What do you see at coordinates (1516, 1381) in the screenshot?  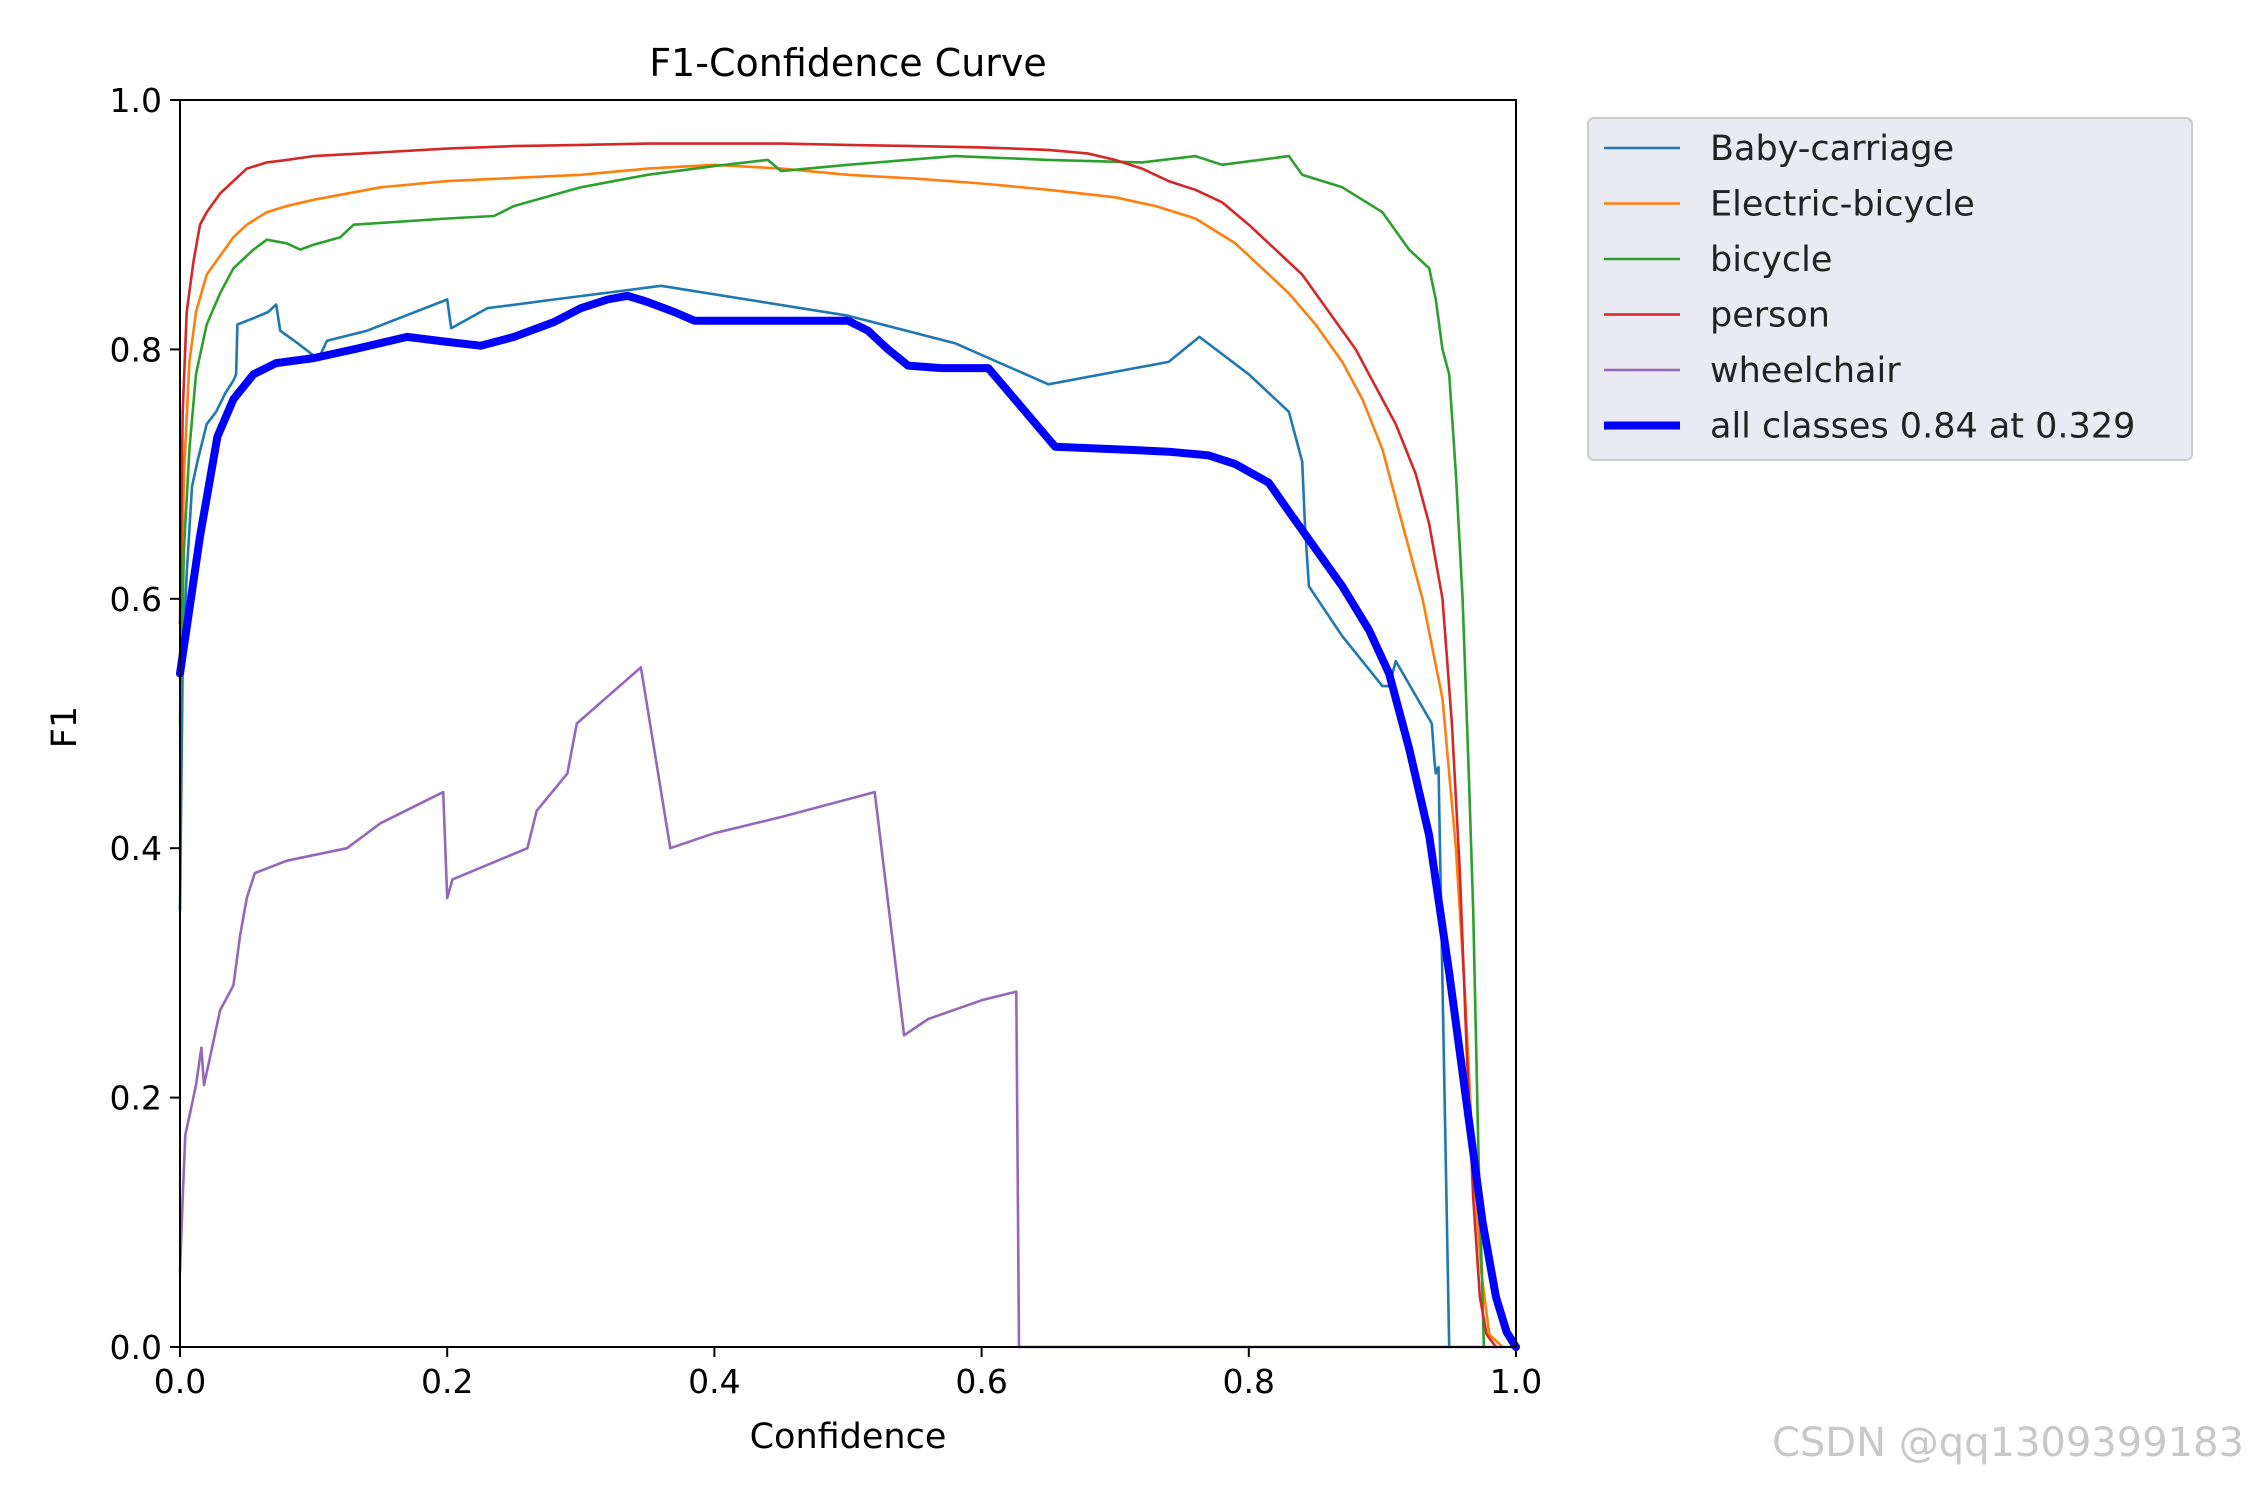 I see `x-tick-label: 1.0` at bounding box center [1516, 1381].